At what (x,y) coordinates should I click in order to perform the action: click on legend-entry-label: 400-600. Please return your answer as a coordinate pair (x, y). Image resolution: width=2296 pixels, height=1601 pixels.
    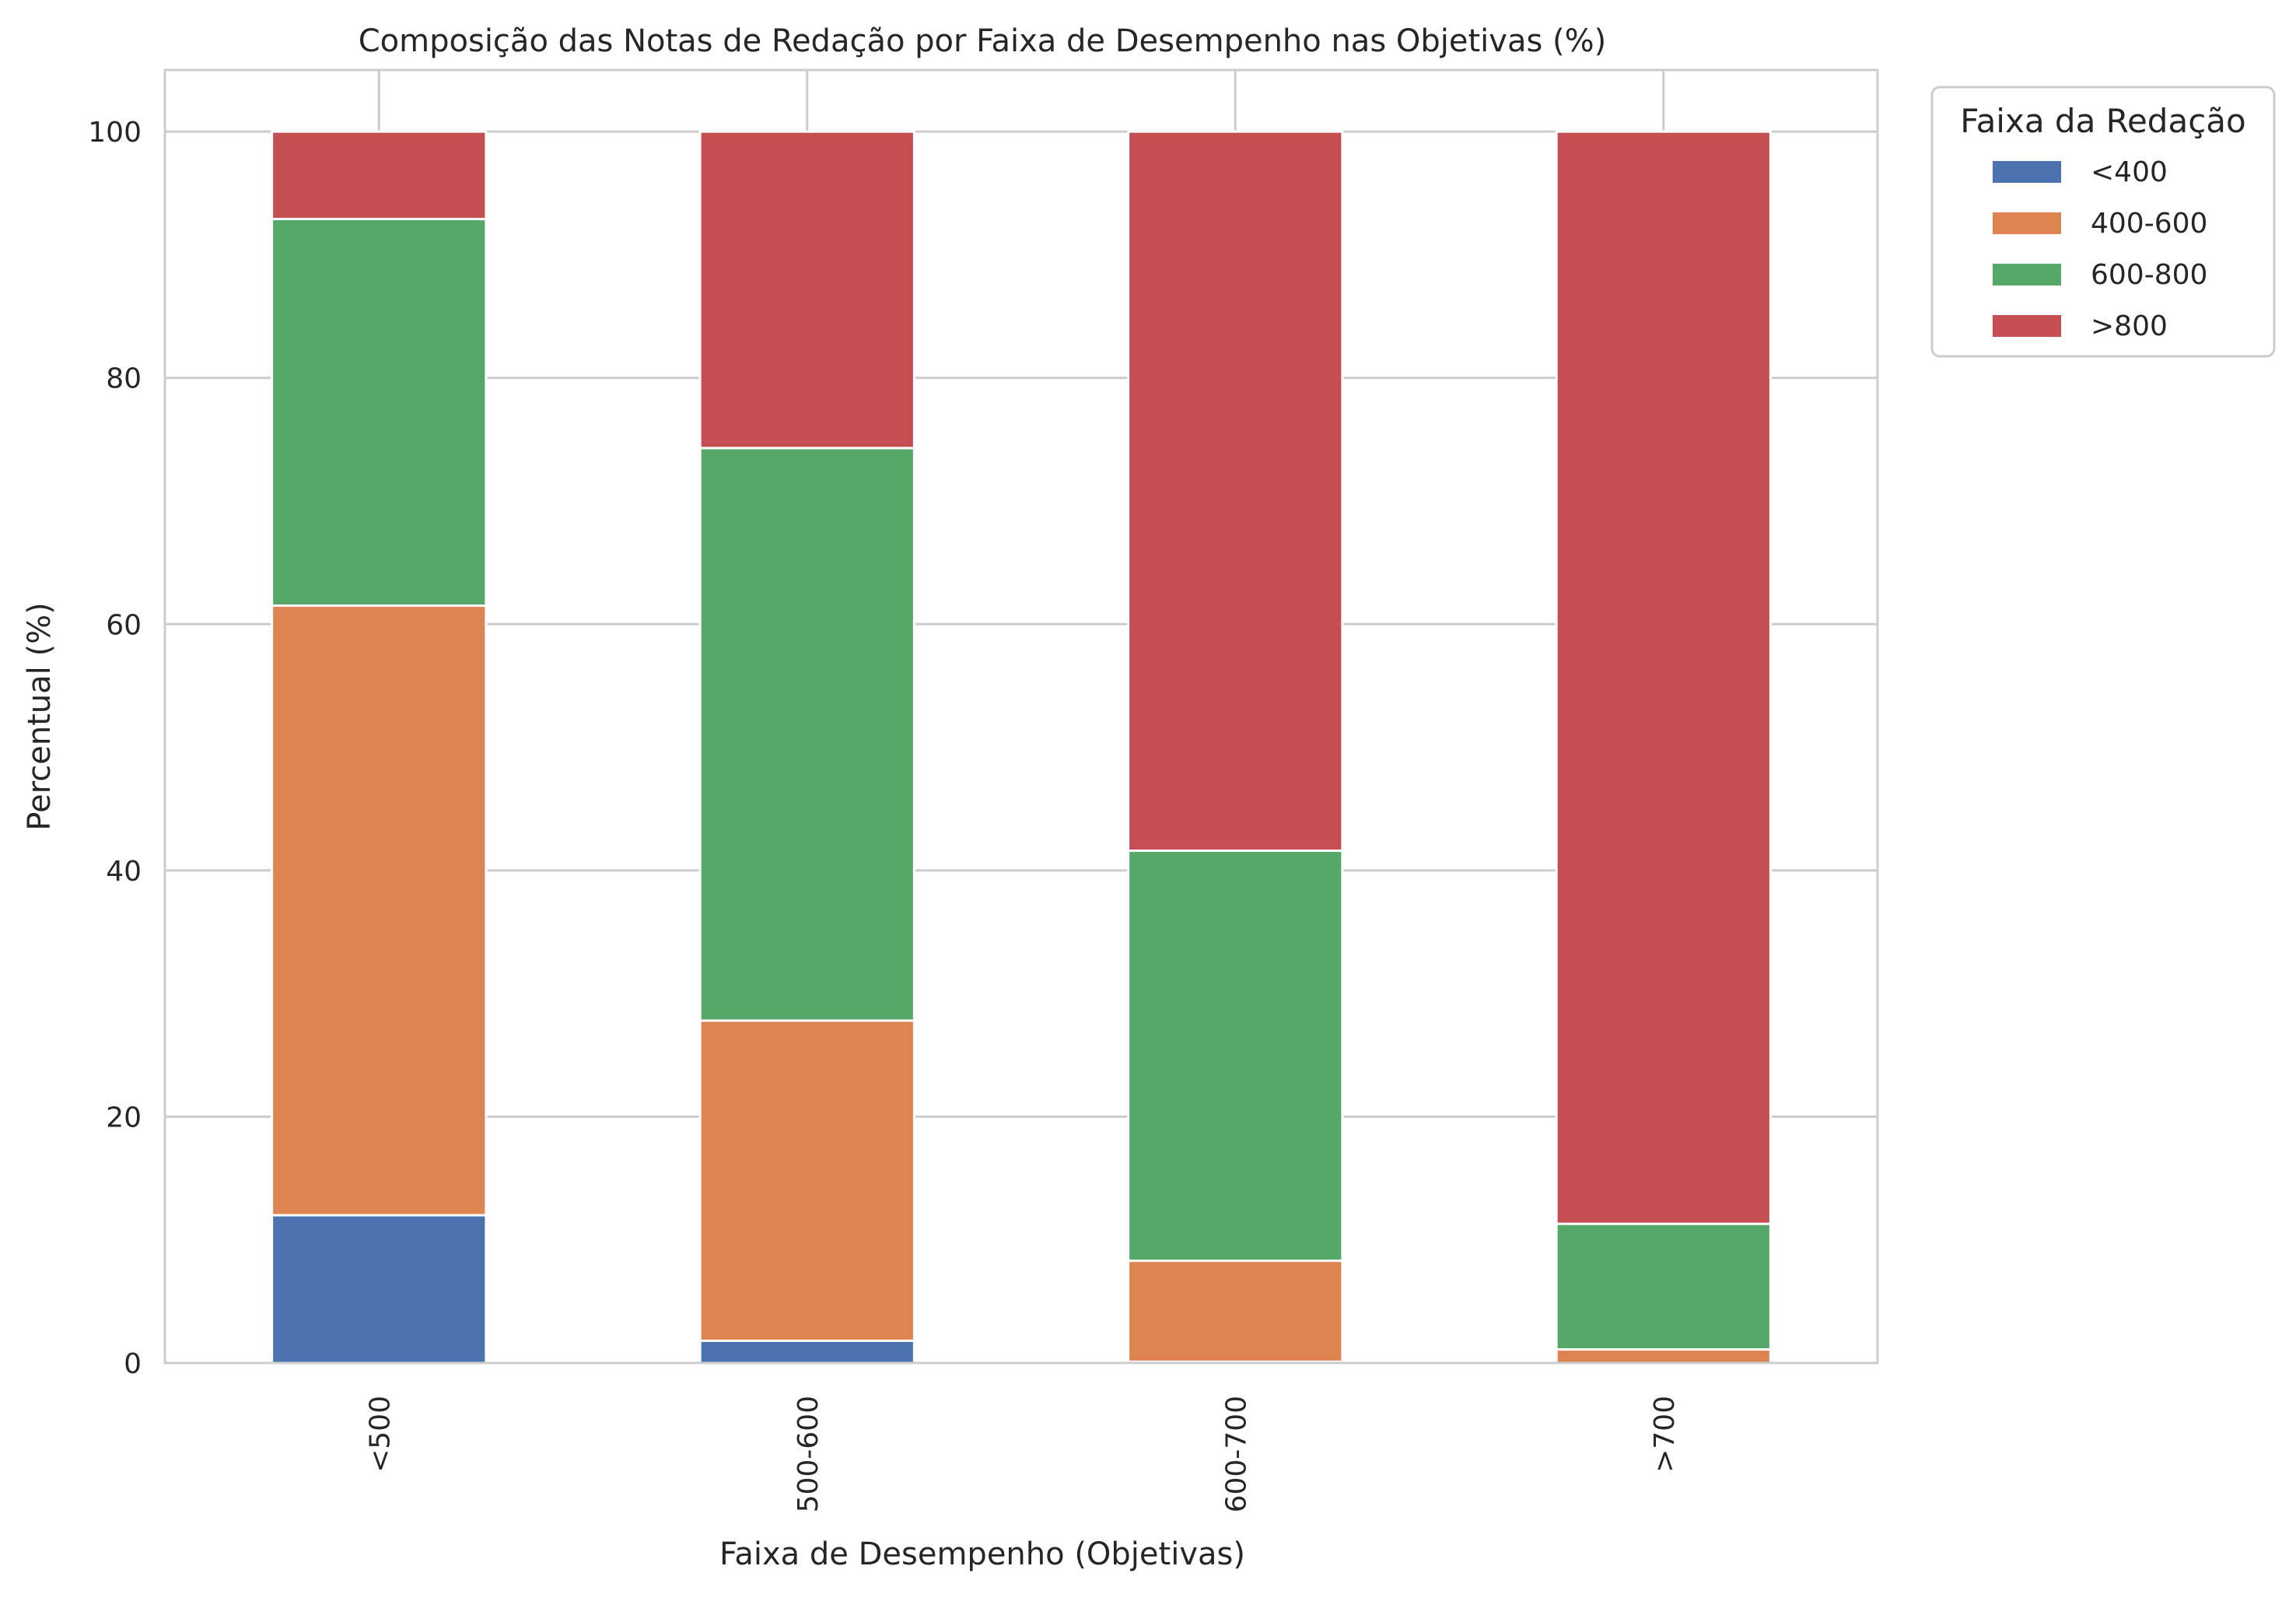
    Looking at the image, I should click on (2149, 224).